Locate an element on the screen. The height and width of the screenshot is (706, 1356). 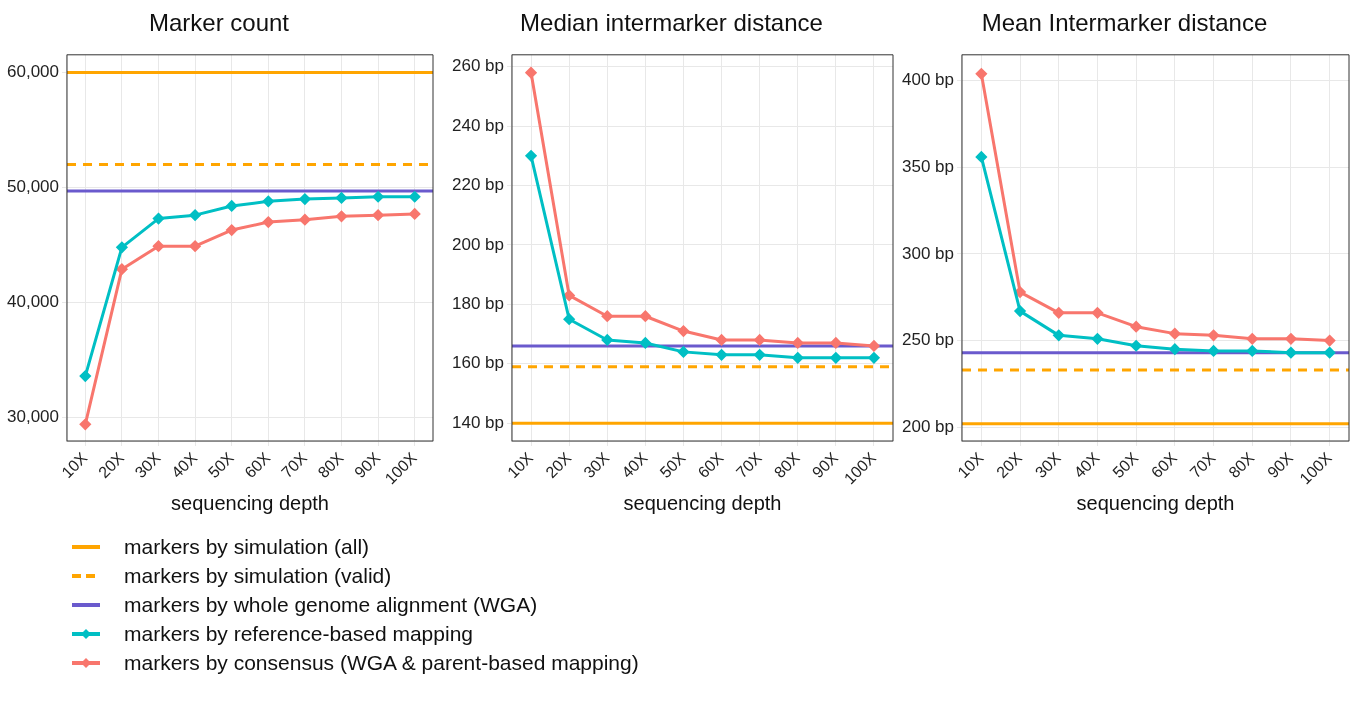
x-tick-label: 10X is located at coordinates (520, 465).